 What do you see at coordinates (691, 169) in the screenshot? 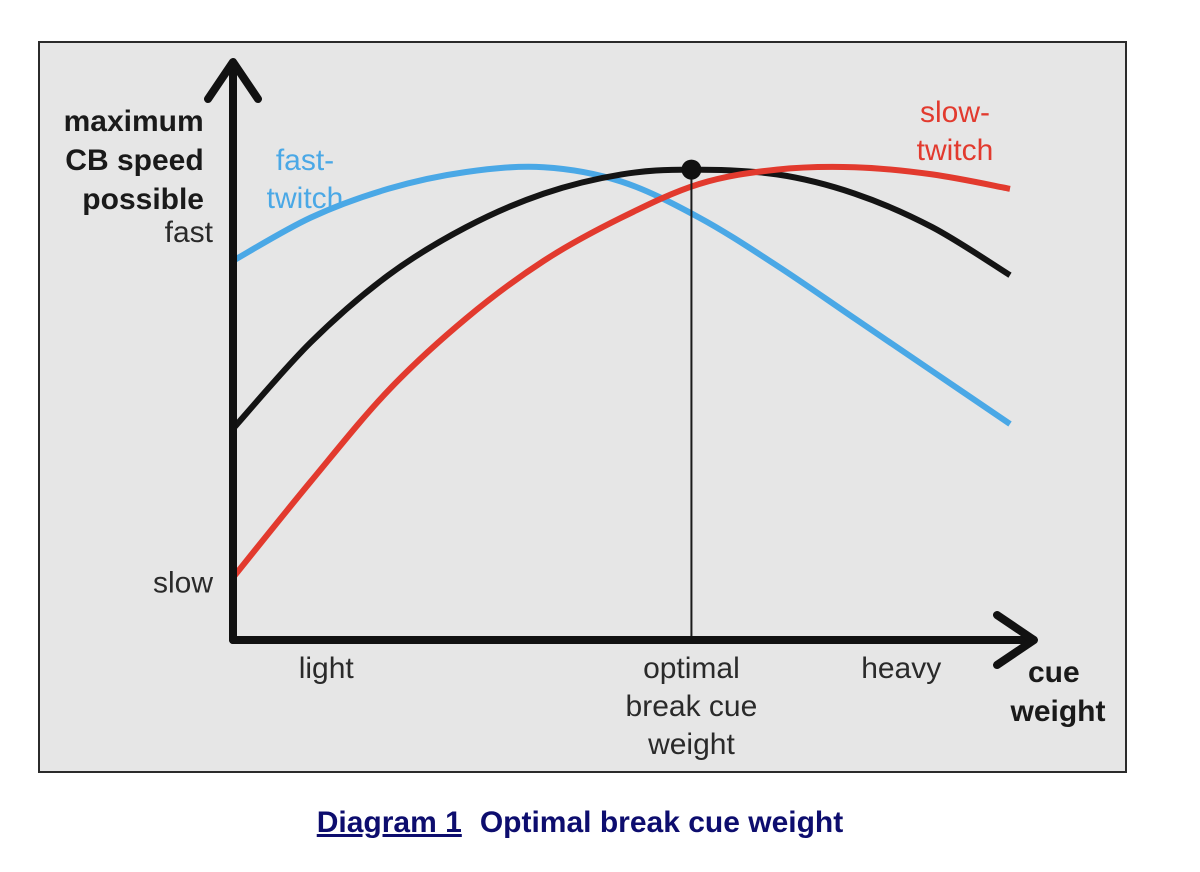
I see `optimum-point` at bounding box center [691, 169].